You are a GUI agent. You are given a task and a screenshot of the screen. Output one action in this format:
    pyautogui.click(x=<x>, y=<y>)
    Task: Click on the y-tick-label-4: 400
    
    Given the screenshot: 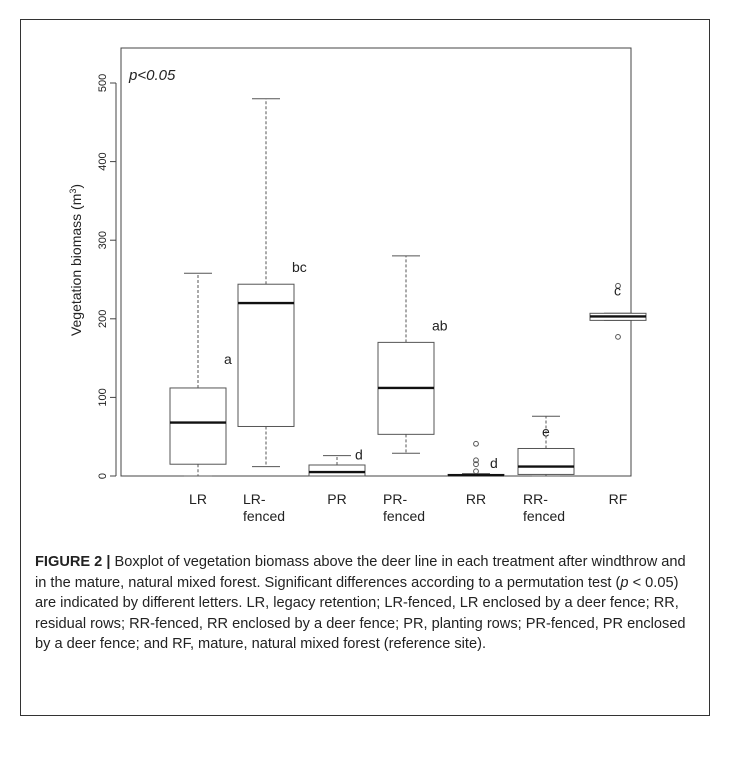 What is the action you would take?
    pyautogui.click(x=103, y=161)
    